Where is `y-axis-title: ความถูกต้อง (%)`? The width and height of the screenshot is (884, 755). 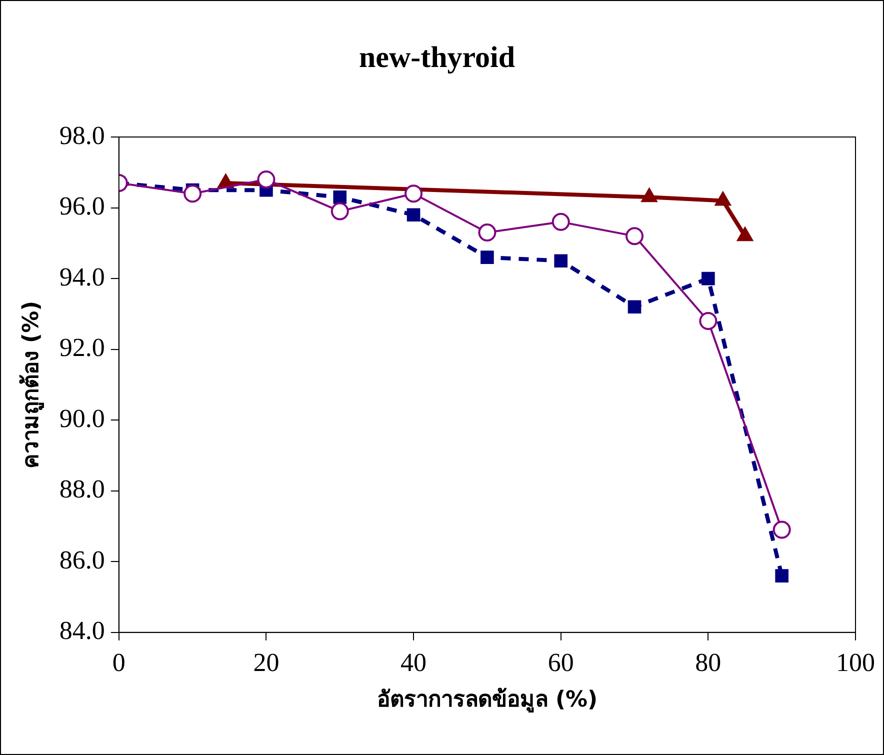 y-axis-title: ความถูกต้อง (%) is located at coordinates (31, 384).